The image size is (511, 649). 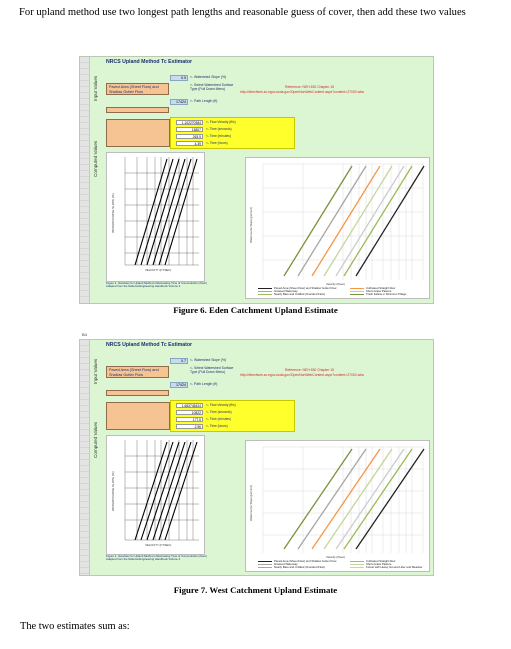 What do you see at coordinates (113, 491) in the screenshot?
I see `nomograph-ylabel: WATERCOURSE SLOPE (%)` at bounding box center [113, 491].